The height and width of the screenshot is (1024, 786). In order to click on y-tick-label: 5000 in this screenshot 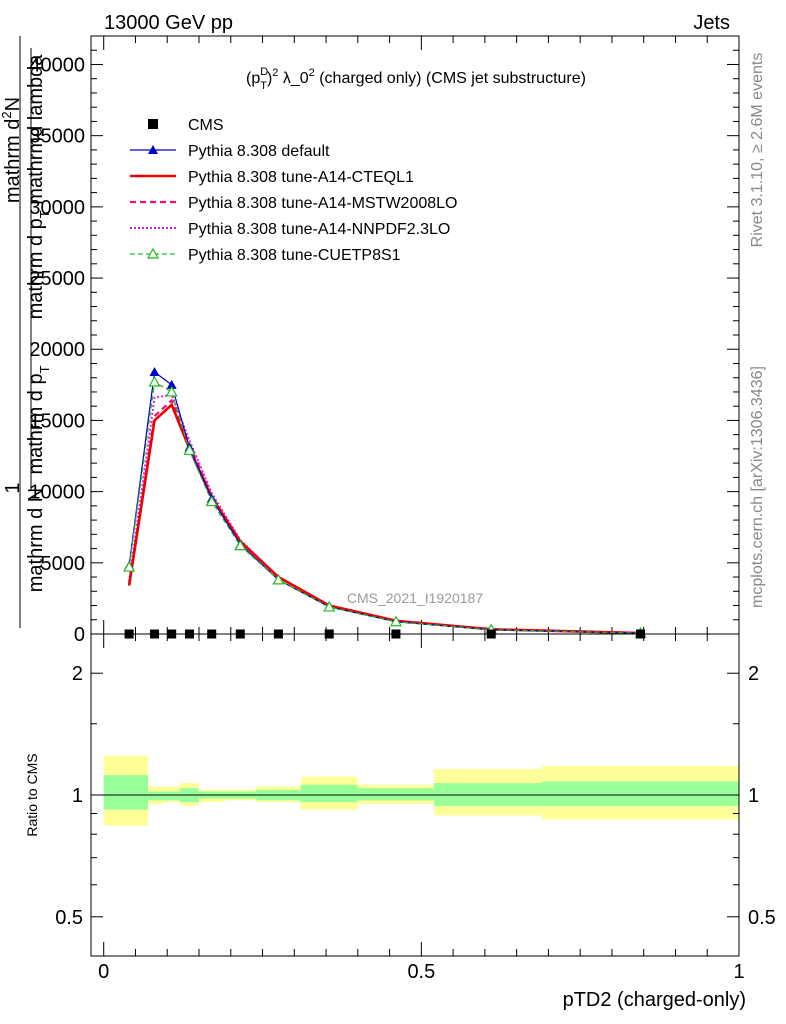, I will do `click(63, 564)`.